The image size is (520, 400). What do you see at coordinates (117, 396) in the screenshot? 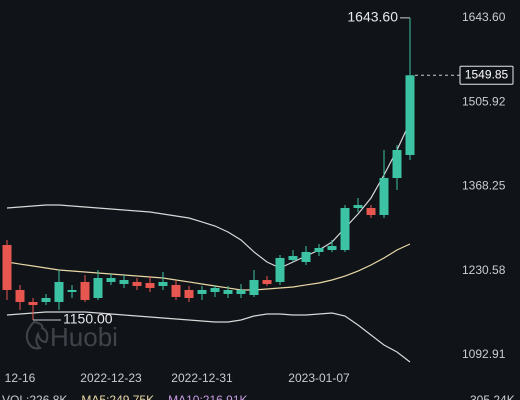
I see `volume-header: MA5:249.75K` at bounding box center [117, 396].